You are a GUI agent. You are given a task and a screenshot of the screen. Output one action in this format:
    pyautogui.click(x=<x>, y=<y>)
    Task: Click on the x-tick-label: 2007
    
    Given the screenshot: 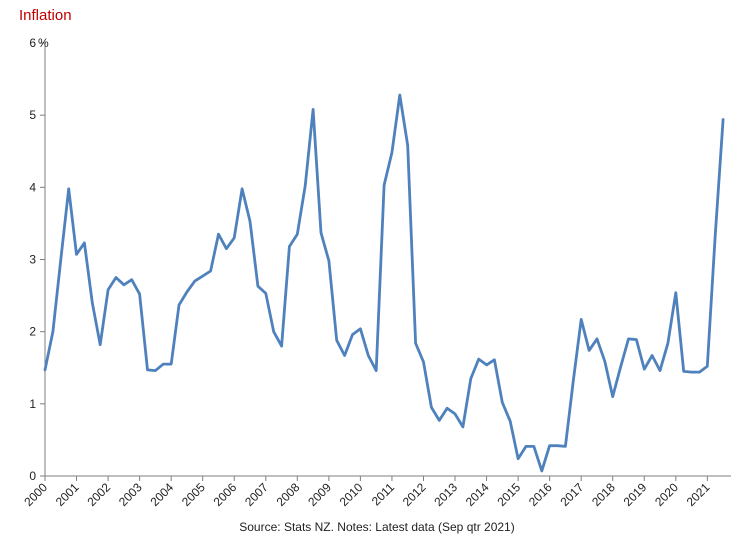 What is the action you would take?
    pyautogui.click(x=256, y=494)
    